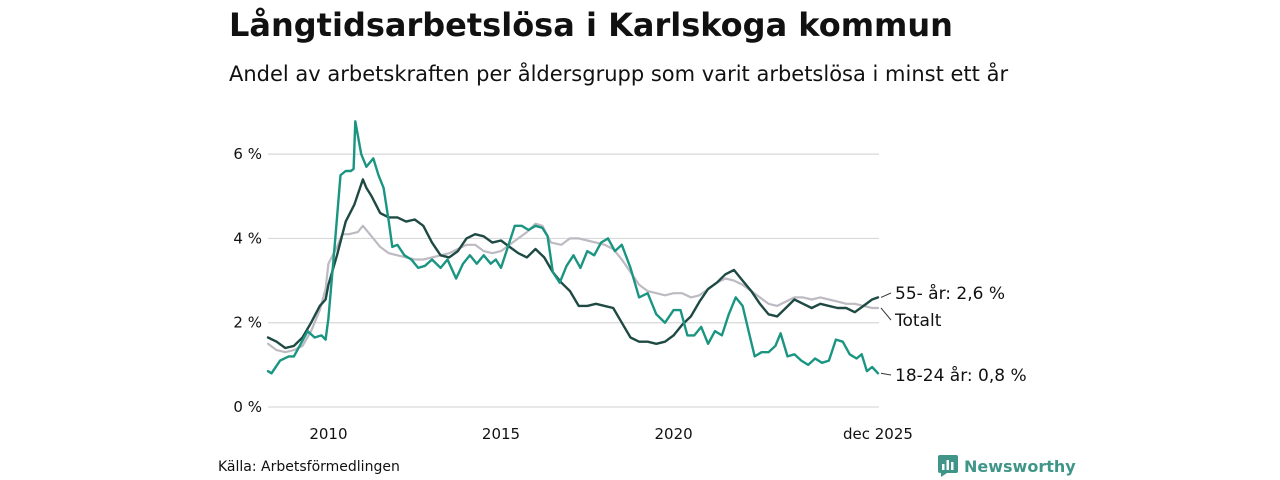 Image resolution: width=1280 pixels, height=480 pixels. I want to click on brand-logo: Newsworthy, so click(1007, 466).